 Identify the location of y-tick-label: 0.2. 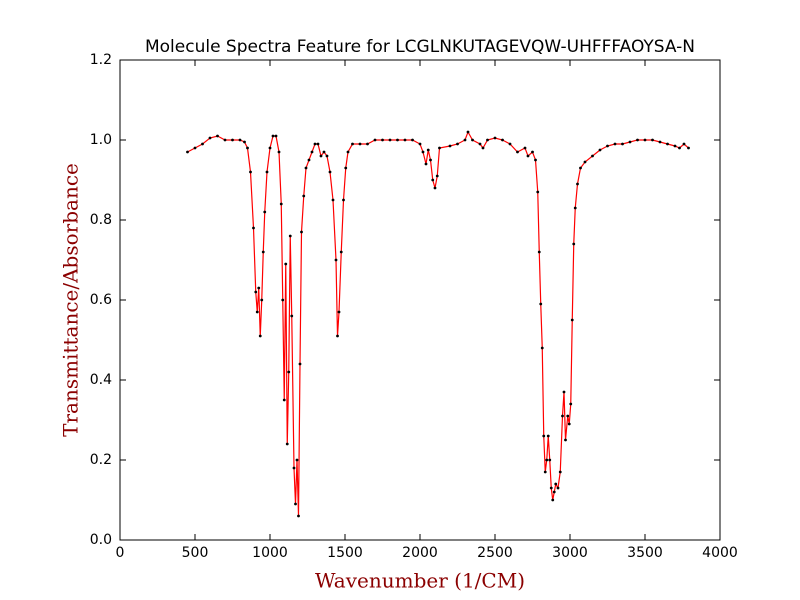
(101, 460).